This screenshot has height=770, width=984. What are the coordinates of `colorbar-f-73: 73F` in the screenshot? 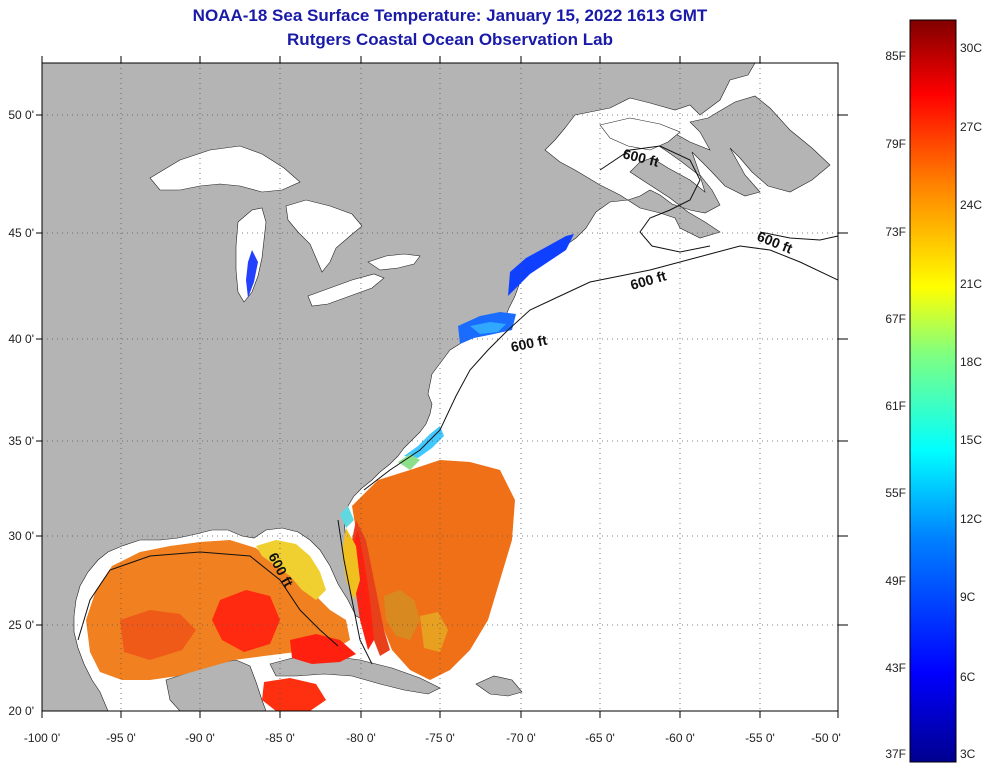 It's located at (895, 232).